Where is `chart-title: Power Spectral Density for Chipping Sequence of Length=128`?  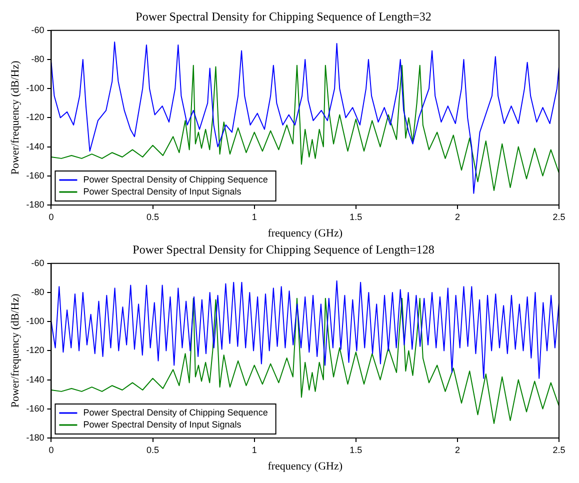
chart-title: Power Spectral Density for Chipping Sequence of Length=128 is located at coordinates (283, 249).